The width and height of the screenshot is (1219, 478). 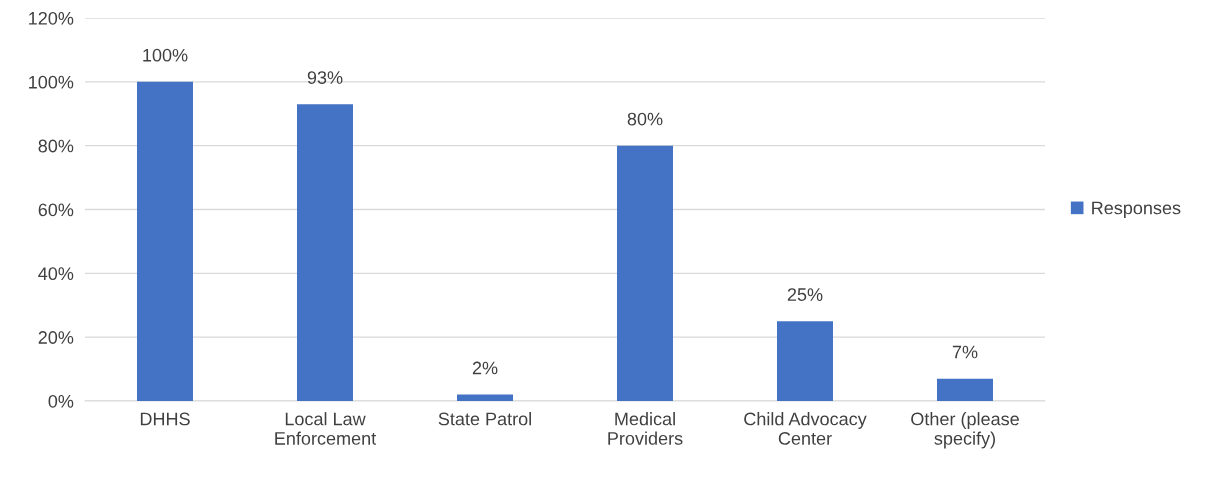 I want to click on x-tick-label: Child Advocacy Center, so click(x=805, y=428).